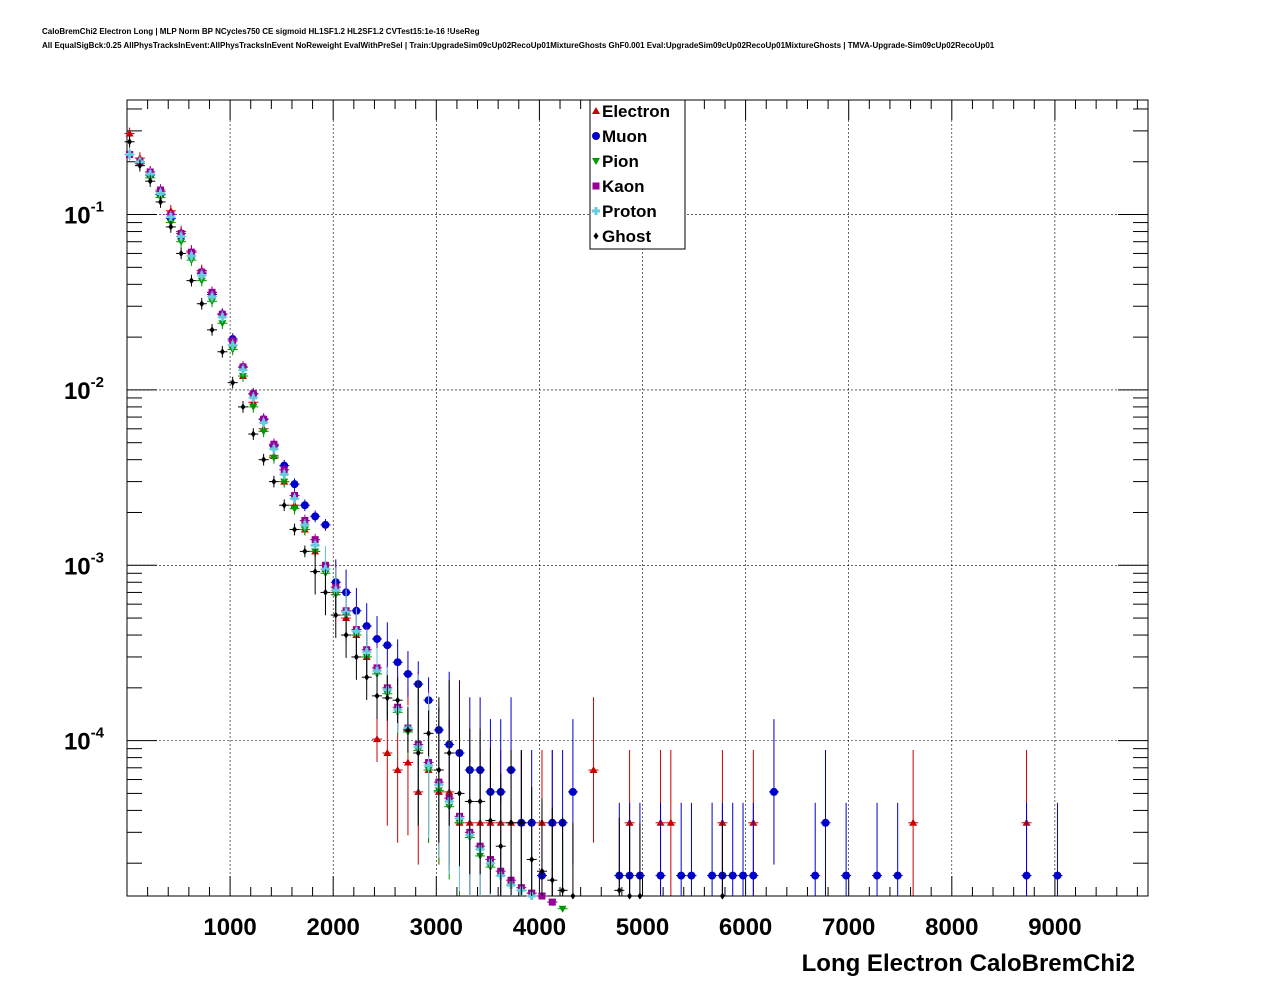  Describe the element at coordinates (539, 927) in the screenshot. I see `x-tick-label: 4000` at that location.